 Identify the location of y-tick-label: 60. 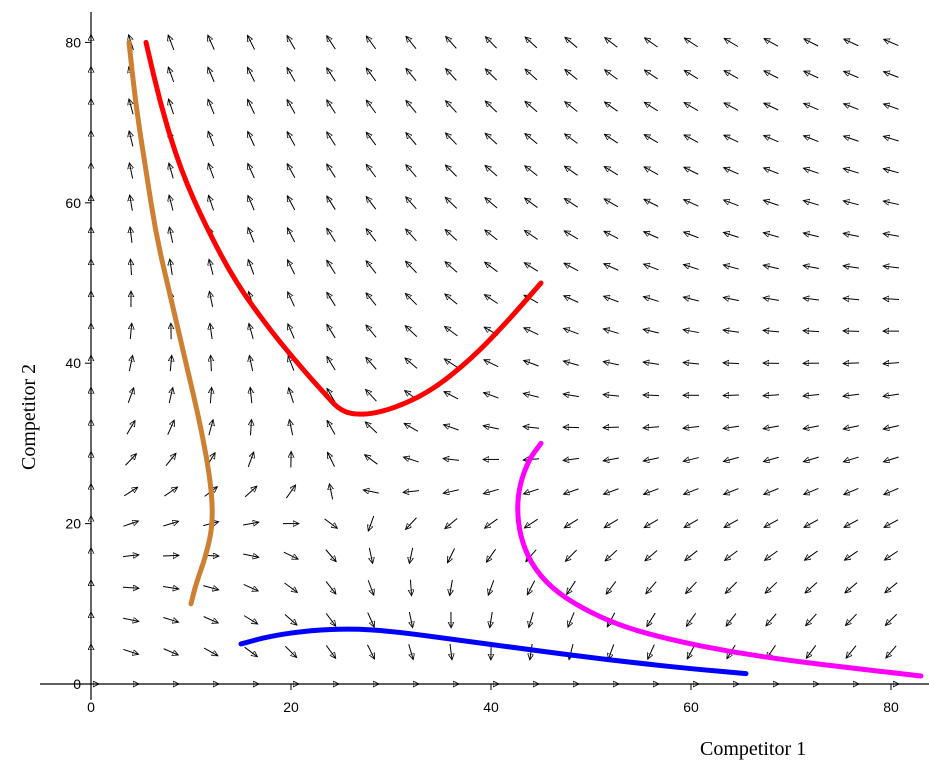
(73, 203).